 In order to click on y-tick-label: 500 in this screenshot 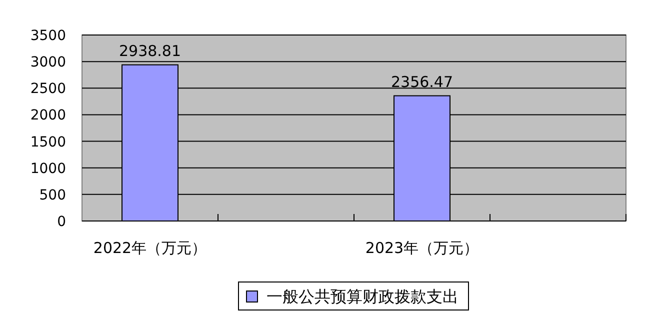, I will do `click(52, 195)`.